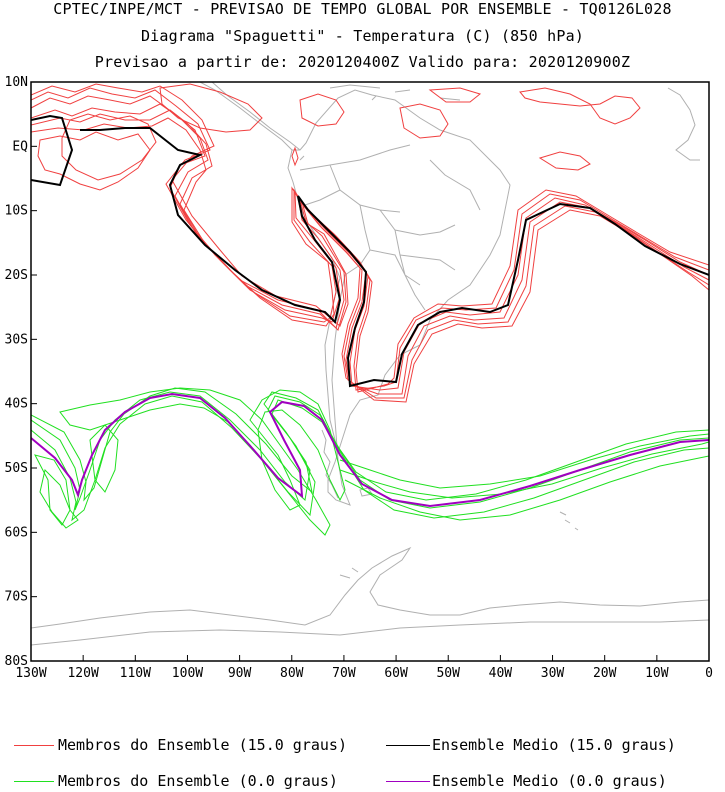 Image resolution: width=725 pixels, height=792 pixels. Describe the element at coordinates (396, 673) in the screenshot. I see `lon-label: 60W` at that location.